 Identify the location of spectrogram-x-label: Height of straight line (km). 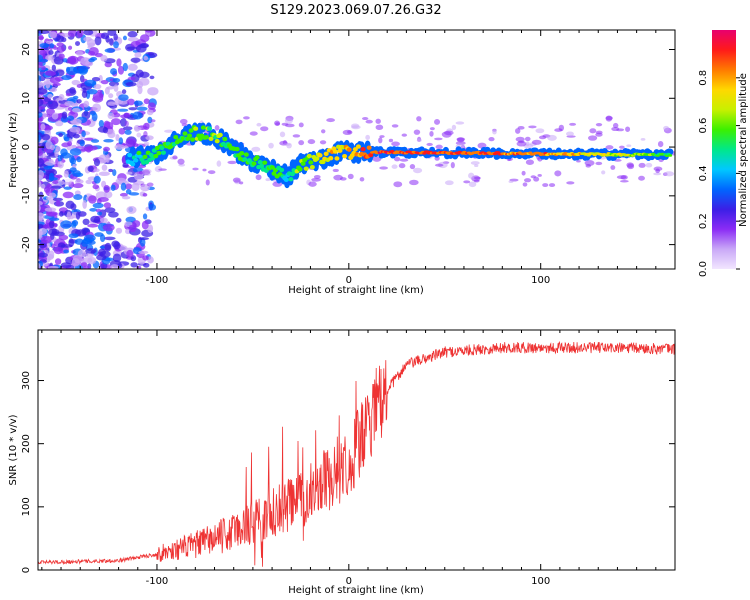
(356, 290).